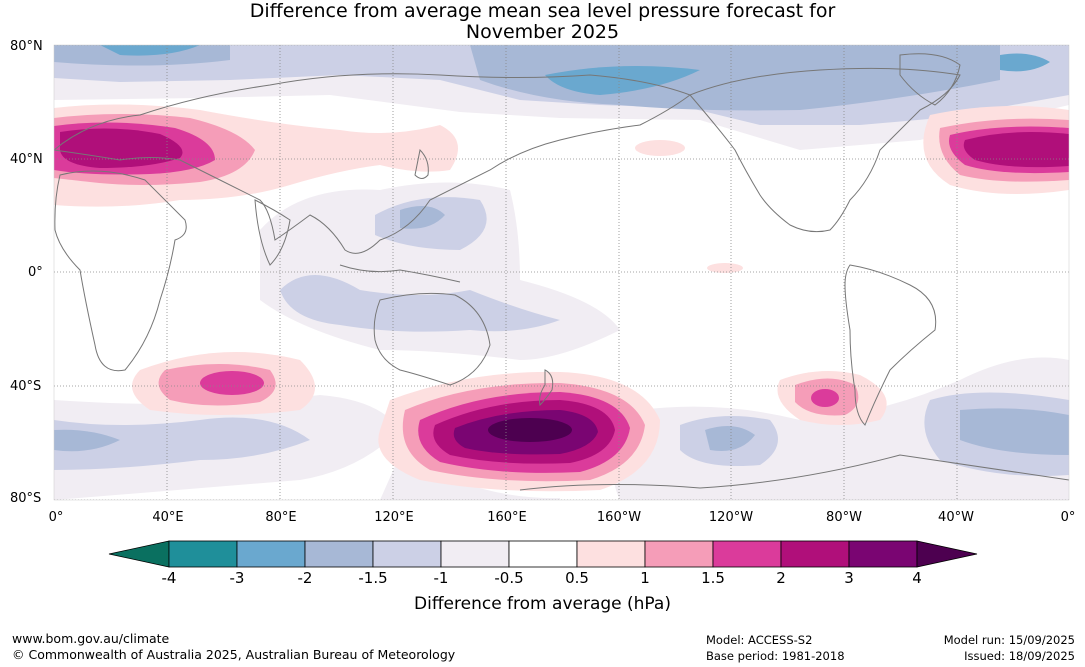  Describe the element at coordinates (507, 517) in the screenshot. I see `lon-label-160e: 160°E` at that location.